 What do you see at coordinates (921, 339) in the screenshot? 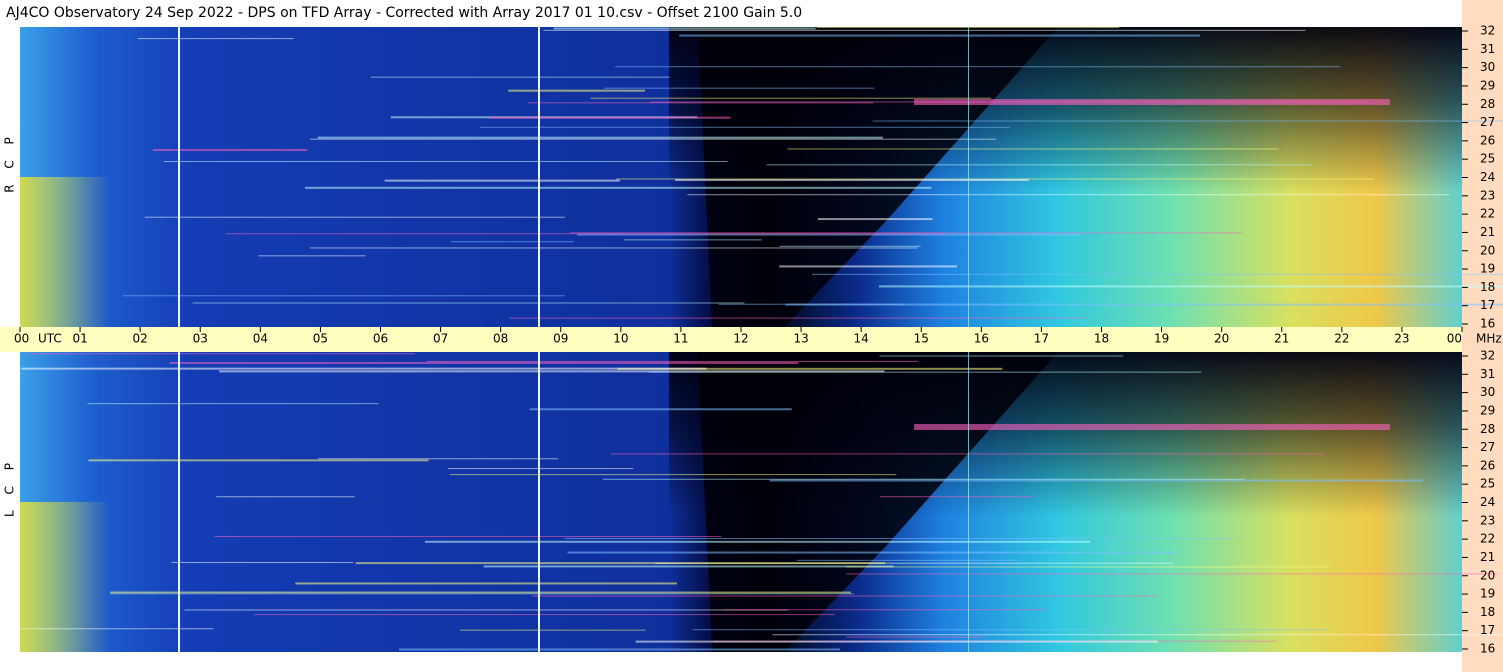
I see `x-tick-label: 15` at bounding box center [921, 339].